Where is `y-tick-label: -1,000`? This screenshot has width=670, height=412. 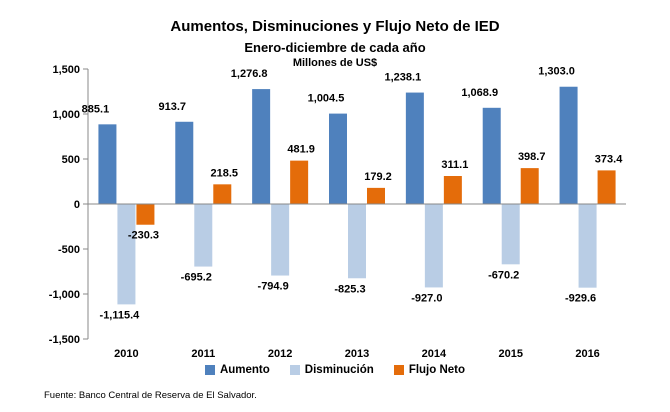 y-tick-label: -1,000 is located at coordinates (64, 295).